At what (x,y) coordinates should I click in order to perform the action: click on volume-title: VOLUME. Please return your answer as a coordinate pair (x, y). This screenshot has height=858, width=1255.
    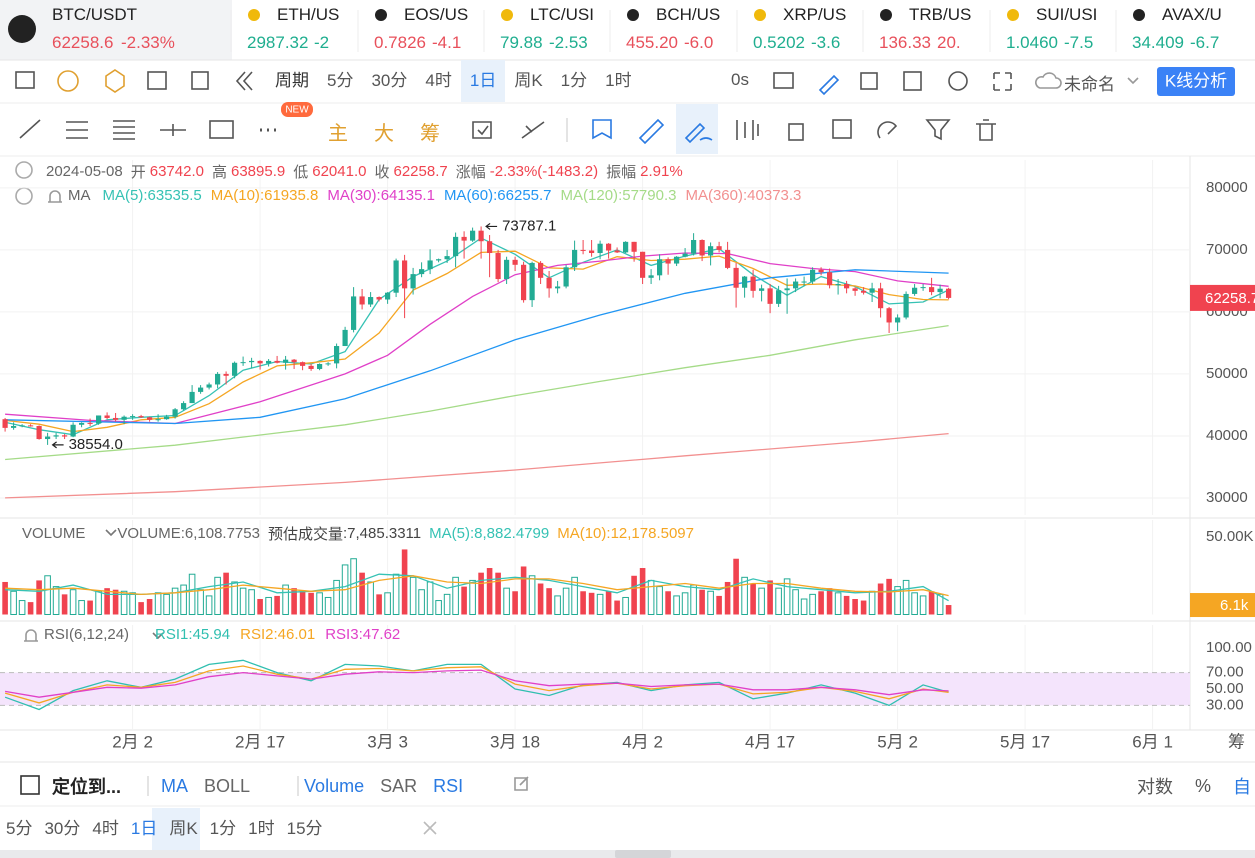
    Looking at the image, I should click on (54, 533).